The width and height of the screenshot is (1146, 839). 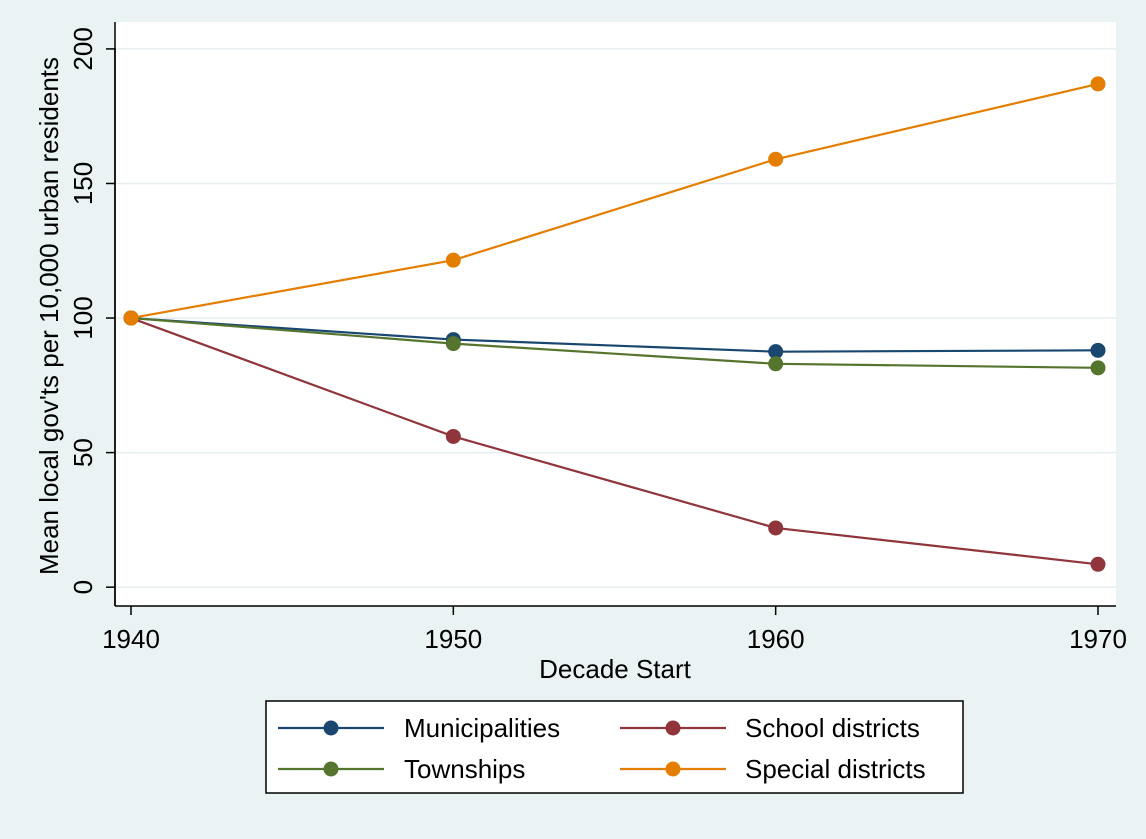 What do you see at coordinates (83, 48) in the screenshot?
I see `y-tick-label-200: 200` at bounding box center [83, 48].